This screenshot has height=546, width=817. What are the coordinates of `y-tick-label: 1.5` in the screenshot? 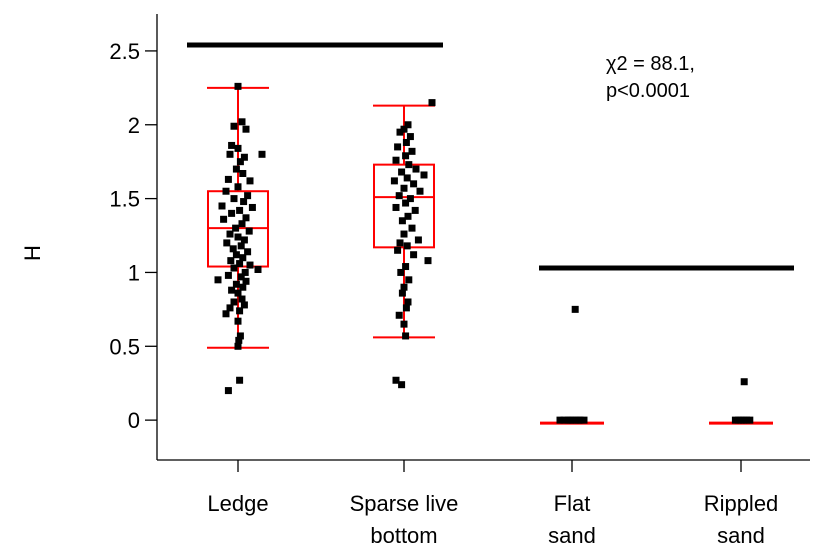 It's located at (124, 199).